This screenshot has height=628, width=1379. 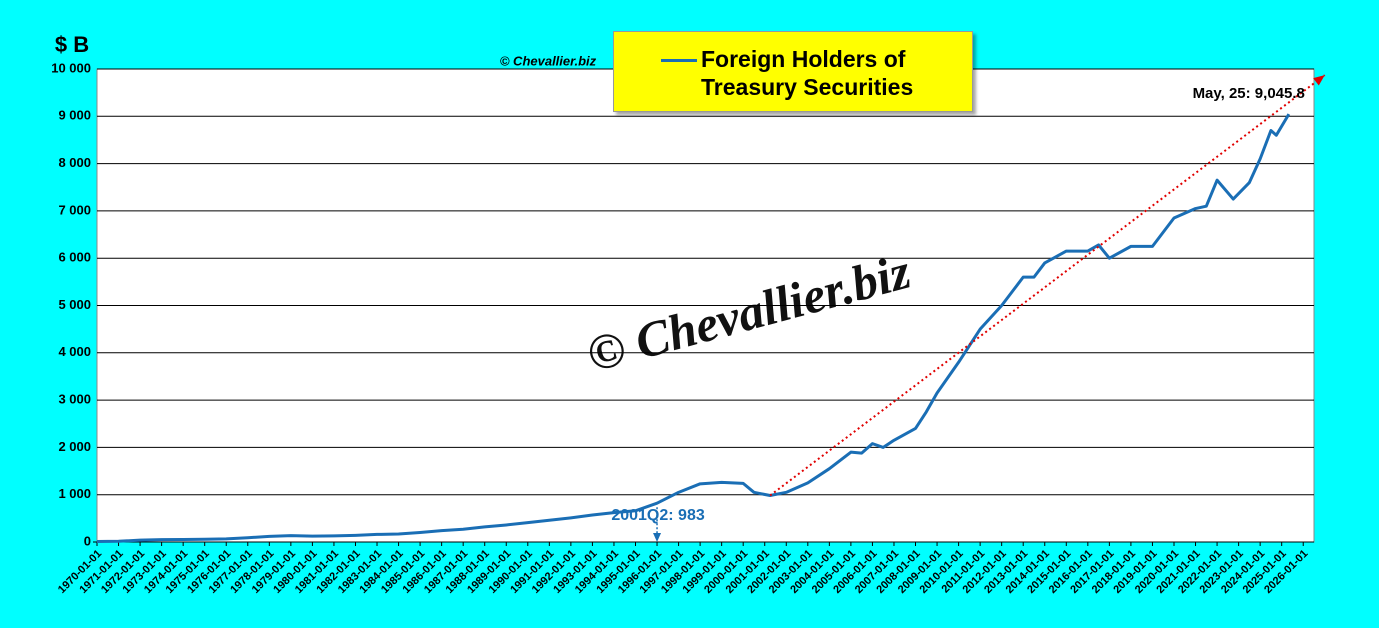 I want to click on y-unit-label: $ B, so click(x=72, y=44).